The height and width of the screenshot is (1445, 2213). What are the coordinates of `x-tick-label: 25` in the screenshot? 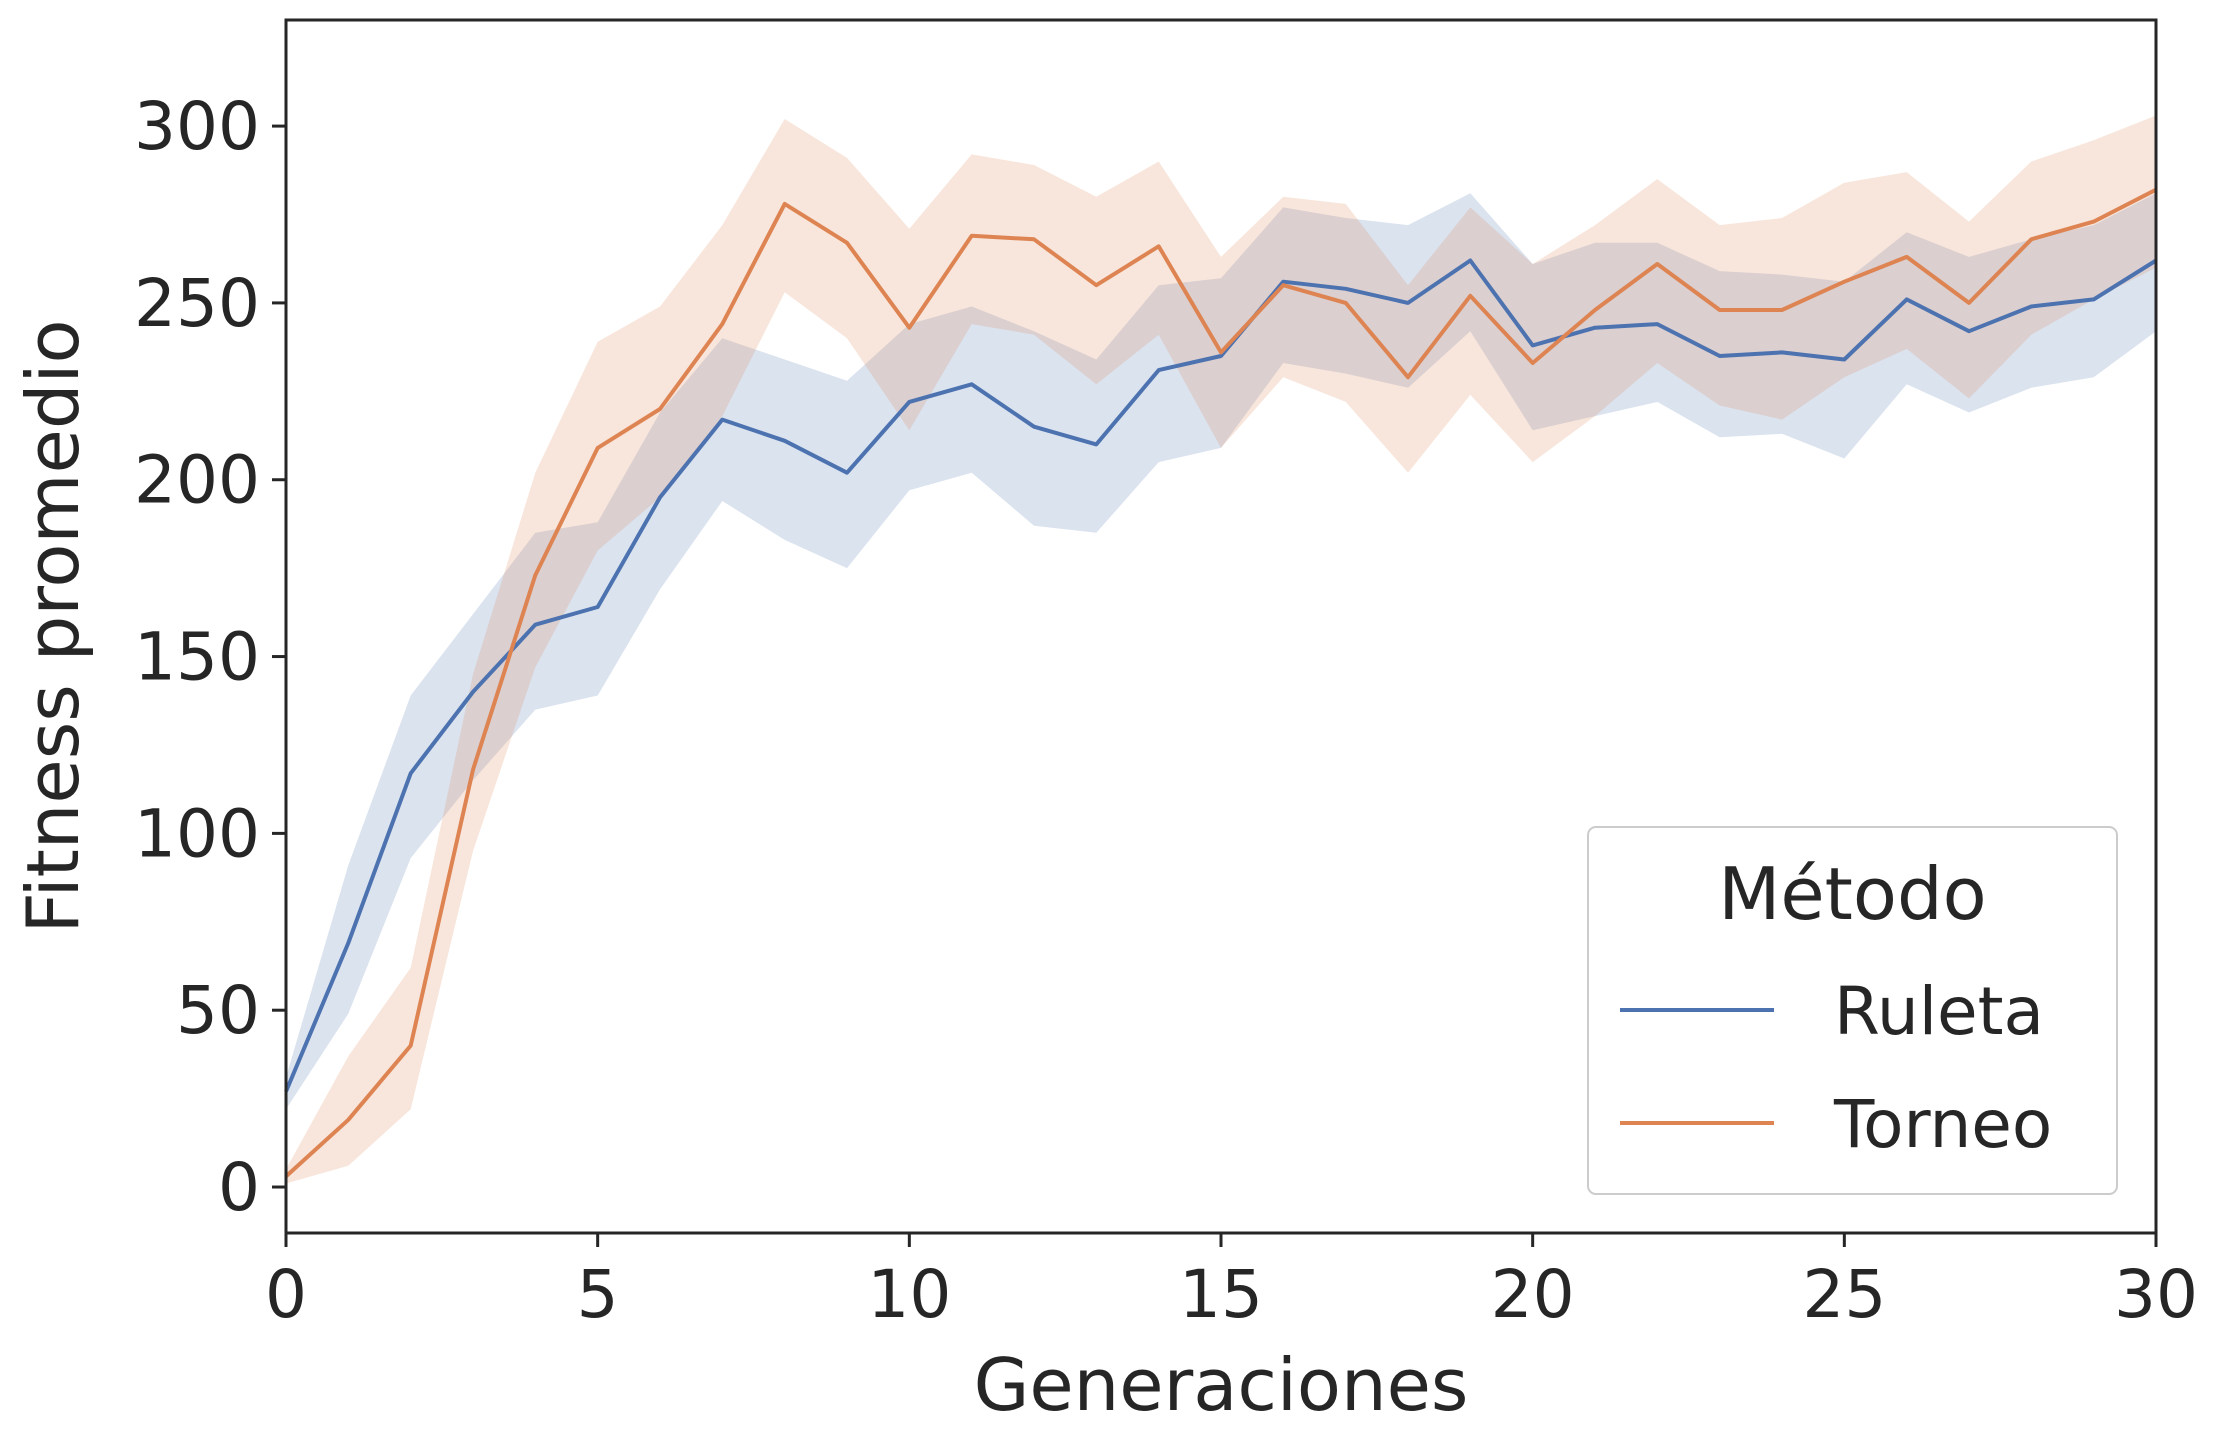 It's located at (1844, 1294).